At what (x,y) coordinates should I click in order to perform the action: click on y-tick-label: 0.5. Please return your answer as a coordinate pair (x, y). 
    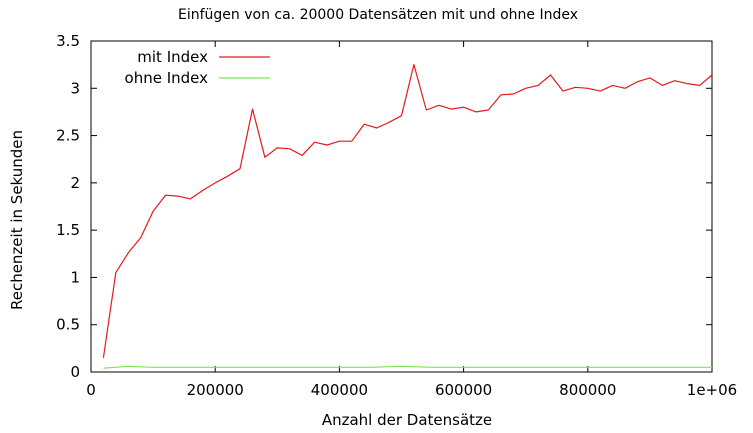
    Looking at the image, I should click on (68, 325).